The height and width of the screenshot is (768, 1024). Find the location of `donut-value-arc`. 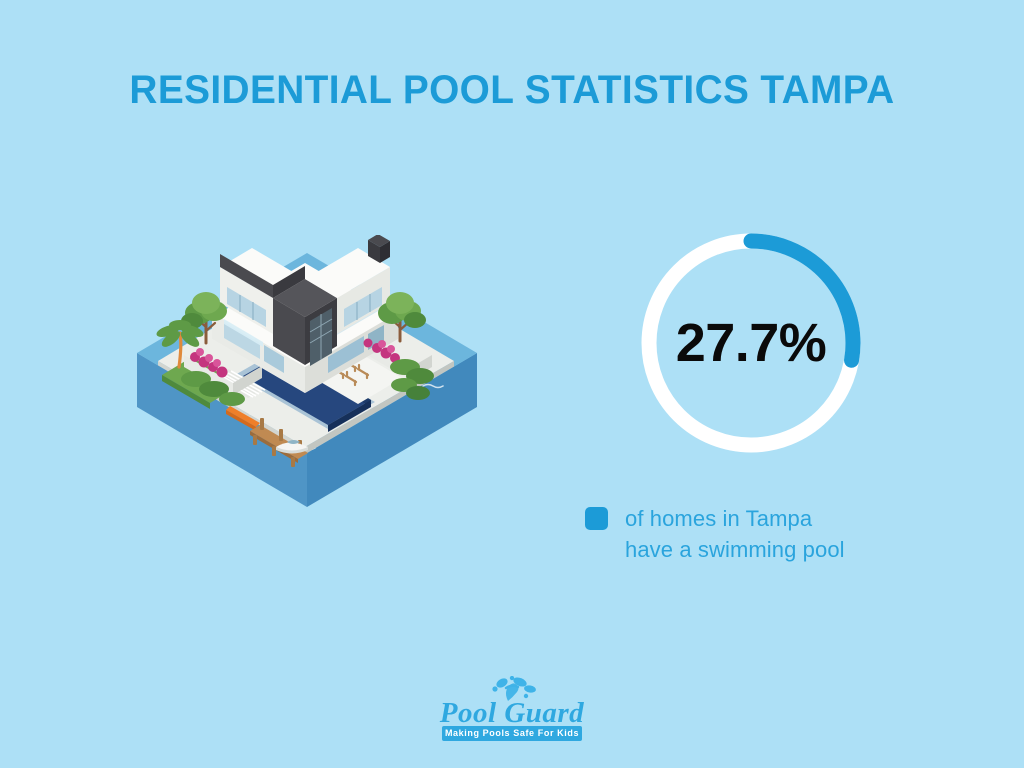

donut-value-arc is located at coordinates (751, 343).